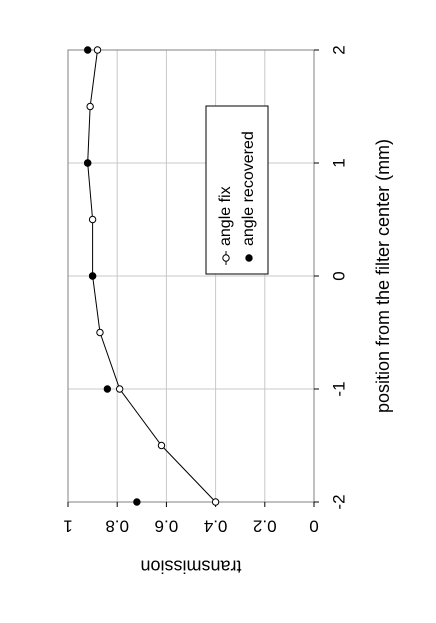 The height and width of the screenshot is (623, 436). Describe the element at coordinates (190, 566) in the screenshot. I see `y-axis-label: transmission` at that location.